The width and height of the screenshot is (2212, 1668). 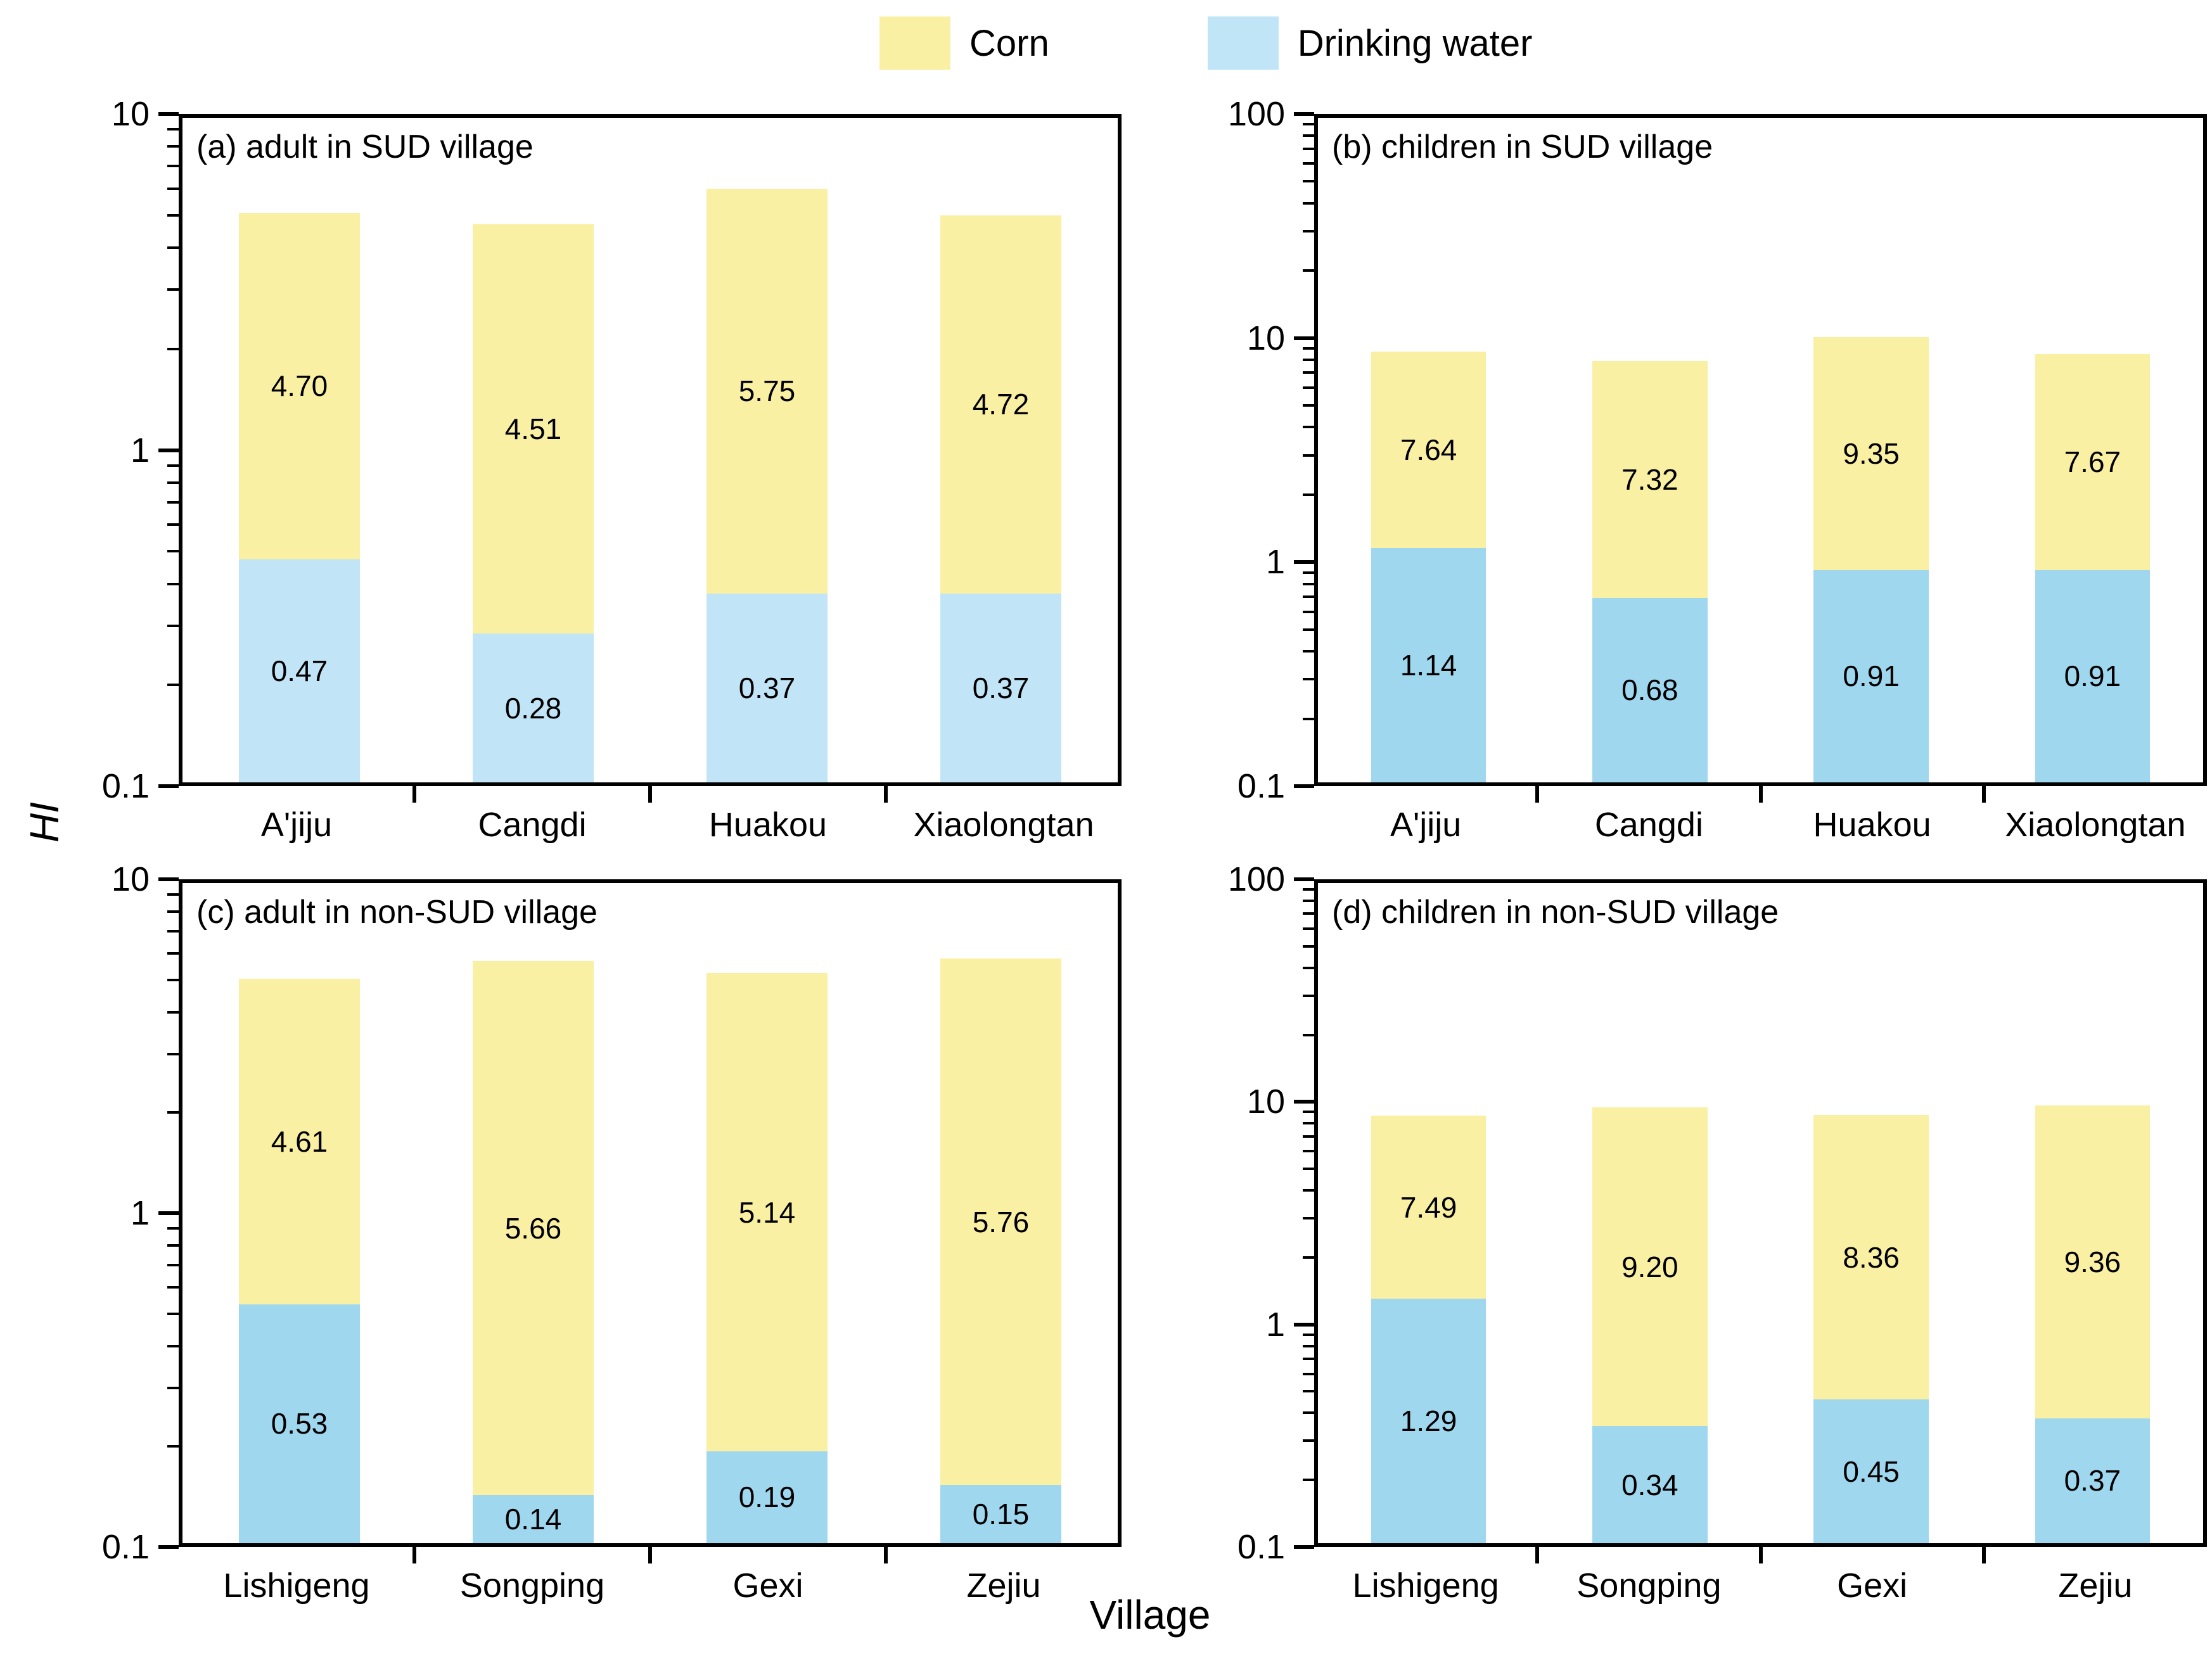 I want to click on corn-value-label: 9.20, so click(x=1649, y=1266).